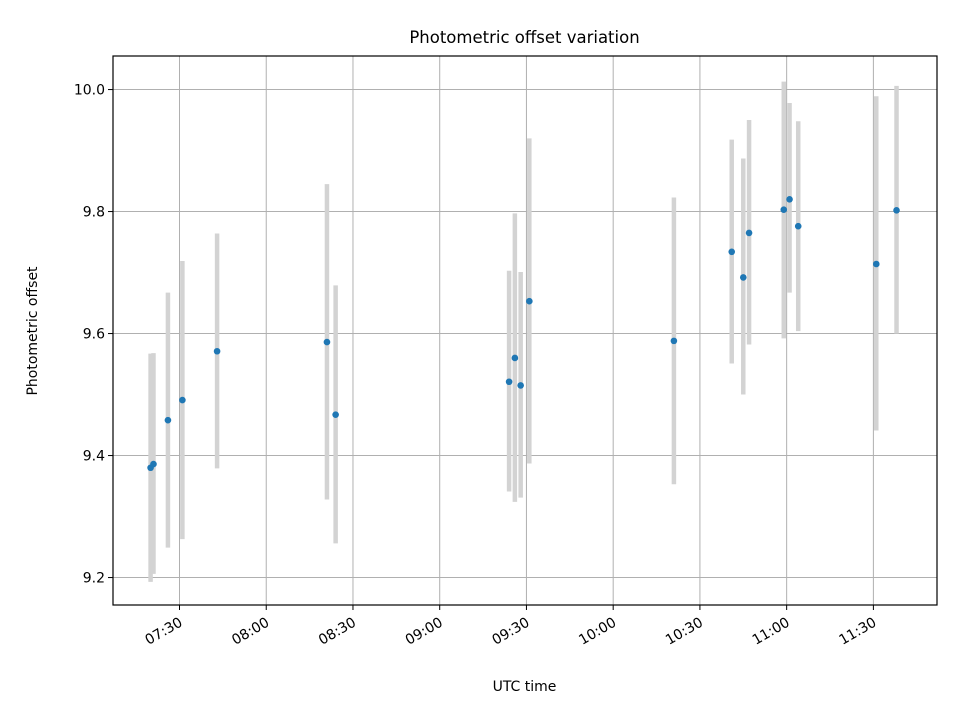  Describe the element at coordinates (525, 687) in the screenshot. I see `x-axis-label: UTC time` at that location.